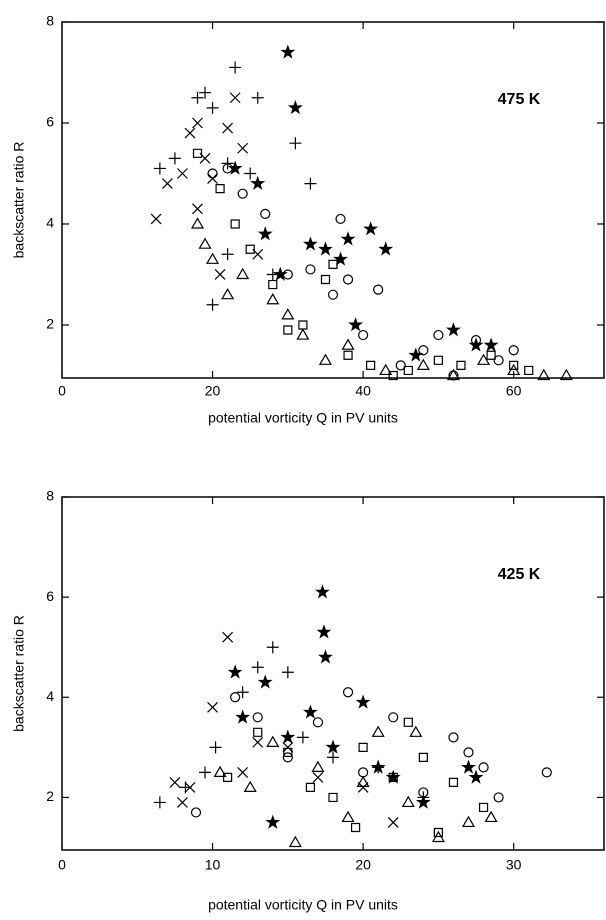  Describe the element at coordinates (519, 99) in the screenshot. I see `annotation: 475 K` at that location.